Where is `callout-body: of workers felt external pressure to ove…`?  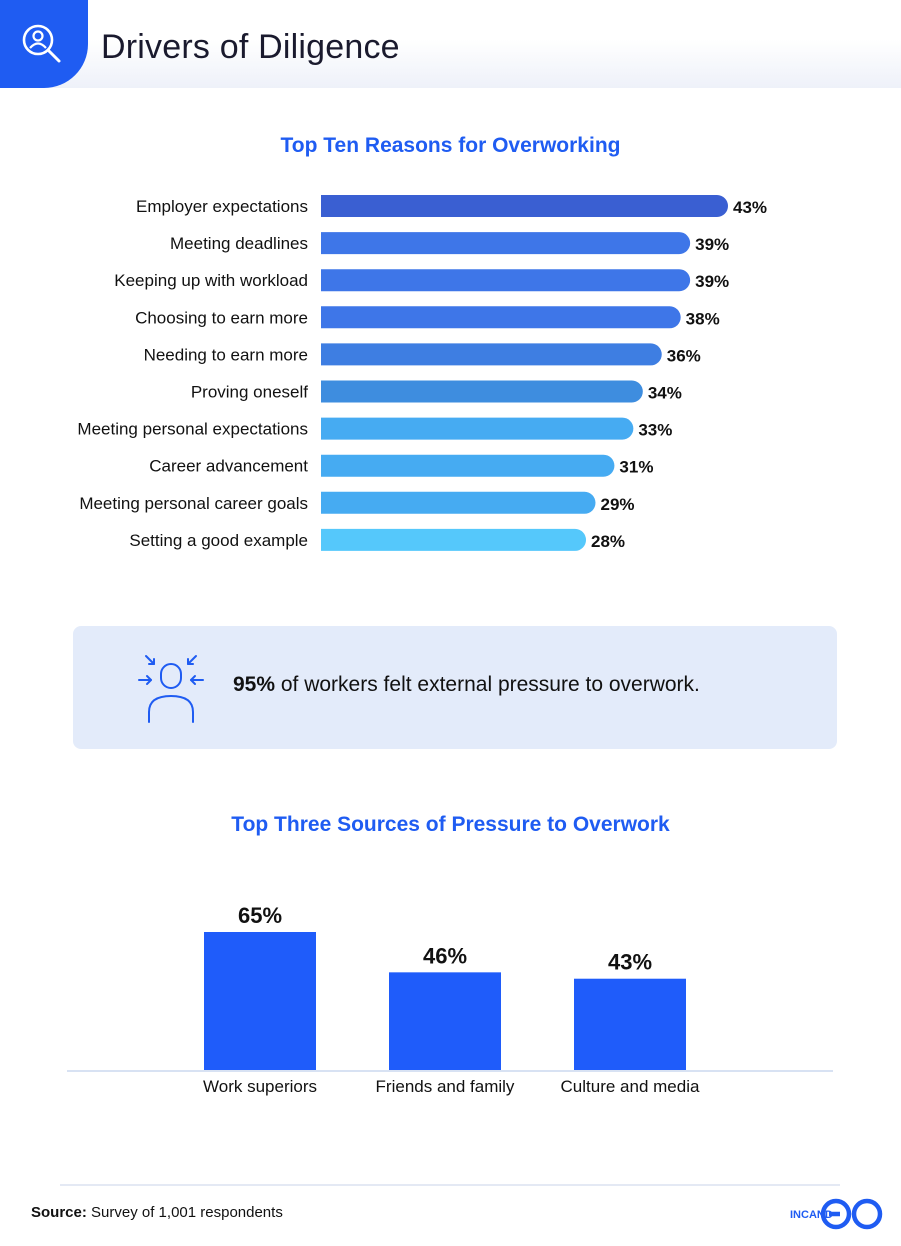 callout-body: of workers felt external pressure to ove… is located at coordinates (487, 684).